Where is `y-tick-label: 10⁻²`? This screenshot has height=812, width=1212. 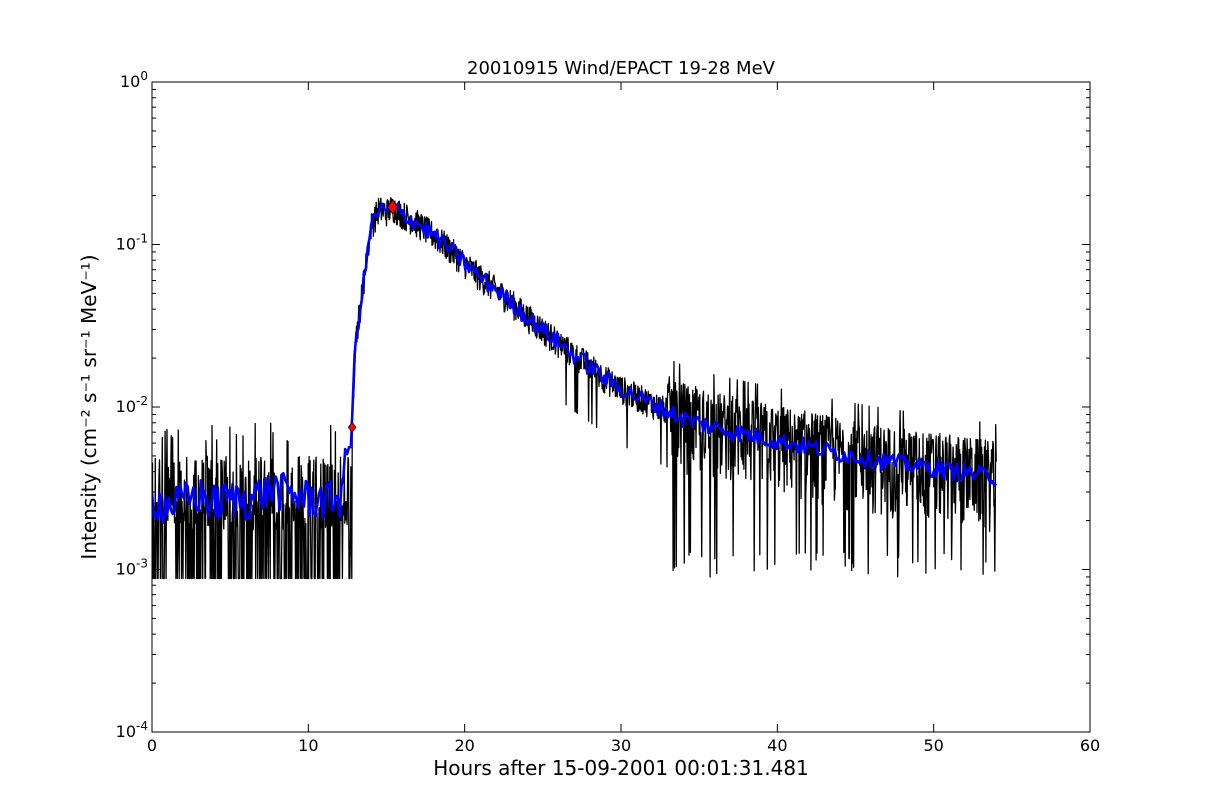
y-tick-label: 10⁻² is located at coordinates (132, 405).